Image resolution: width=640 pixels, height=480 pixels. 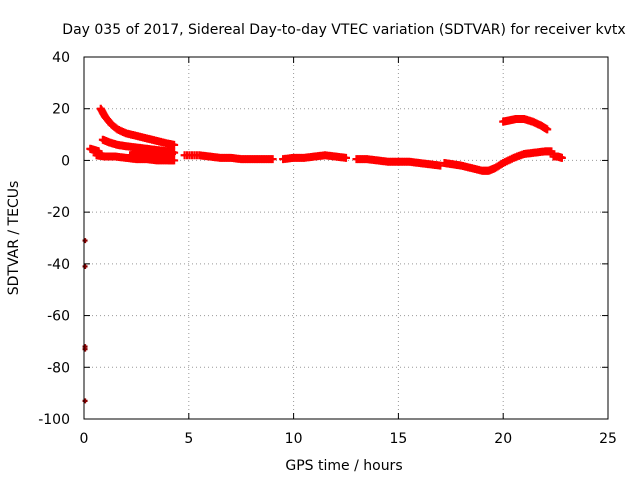 I want to click on x-tick-label: 0, so click(x=84, y=439).